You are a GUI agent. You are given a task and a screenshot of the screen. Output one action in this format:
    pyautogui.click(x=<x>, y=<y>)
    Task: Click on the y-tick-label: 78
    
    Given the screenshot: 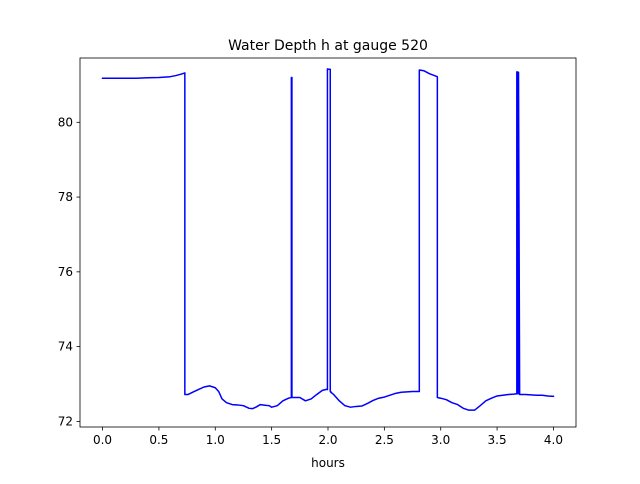 What is the action you would take?
    pyautogui.click(x=65, y=197)
    